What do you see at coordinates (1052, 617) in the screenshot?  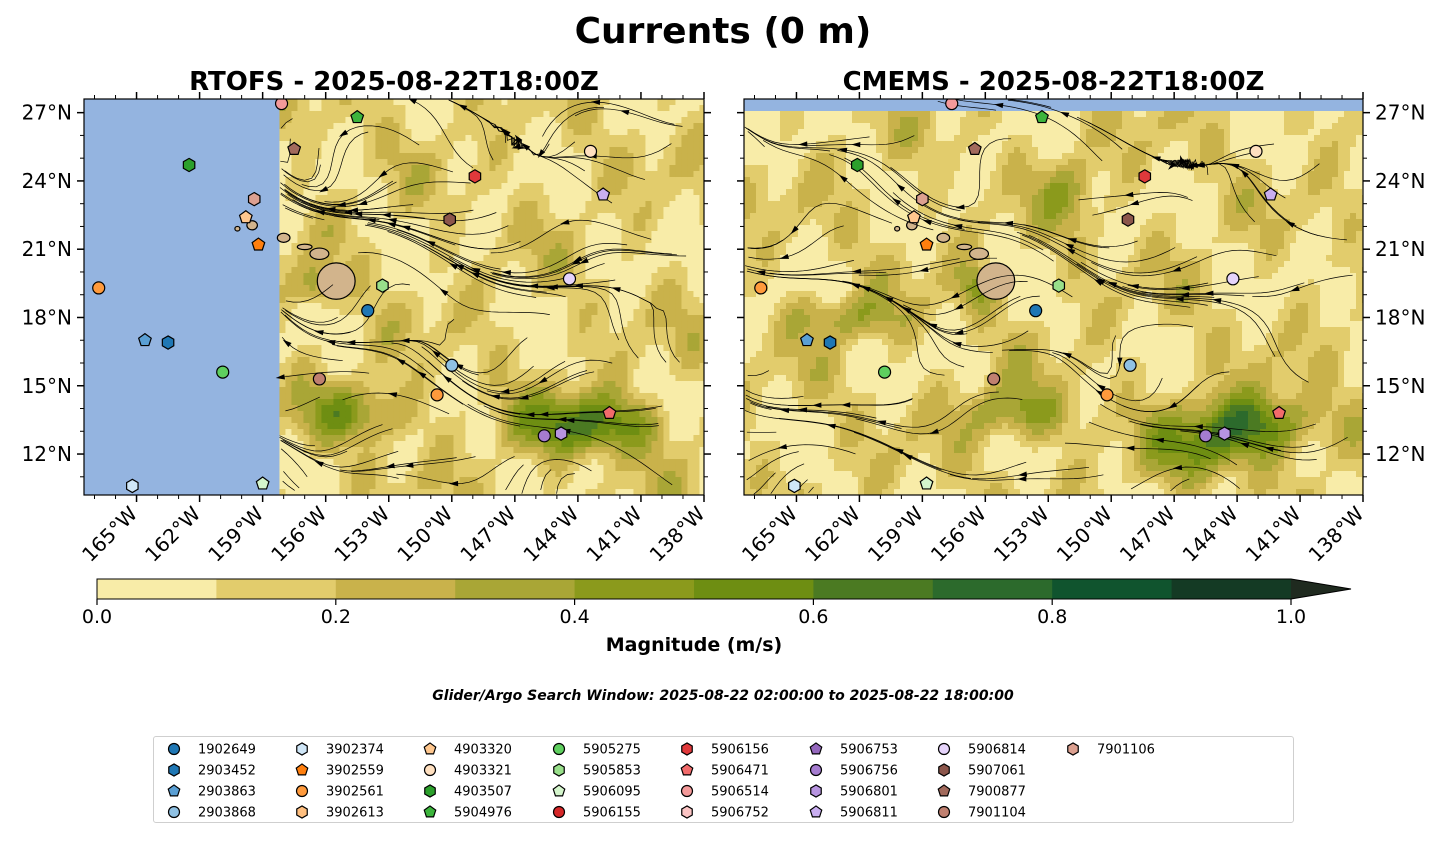 I see `colorbar-tick-label: 0.8` at bounding box center [1052, 617].